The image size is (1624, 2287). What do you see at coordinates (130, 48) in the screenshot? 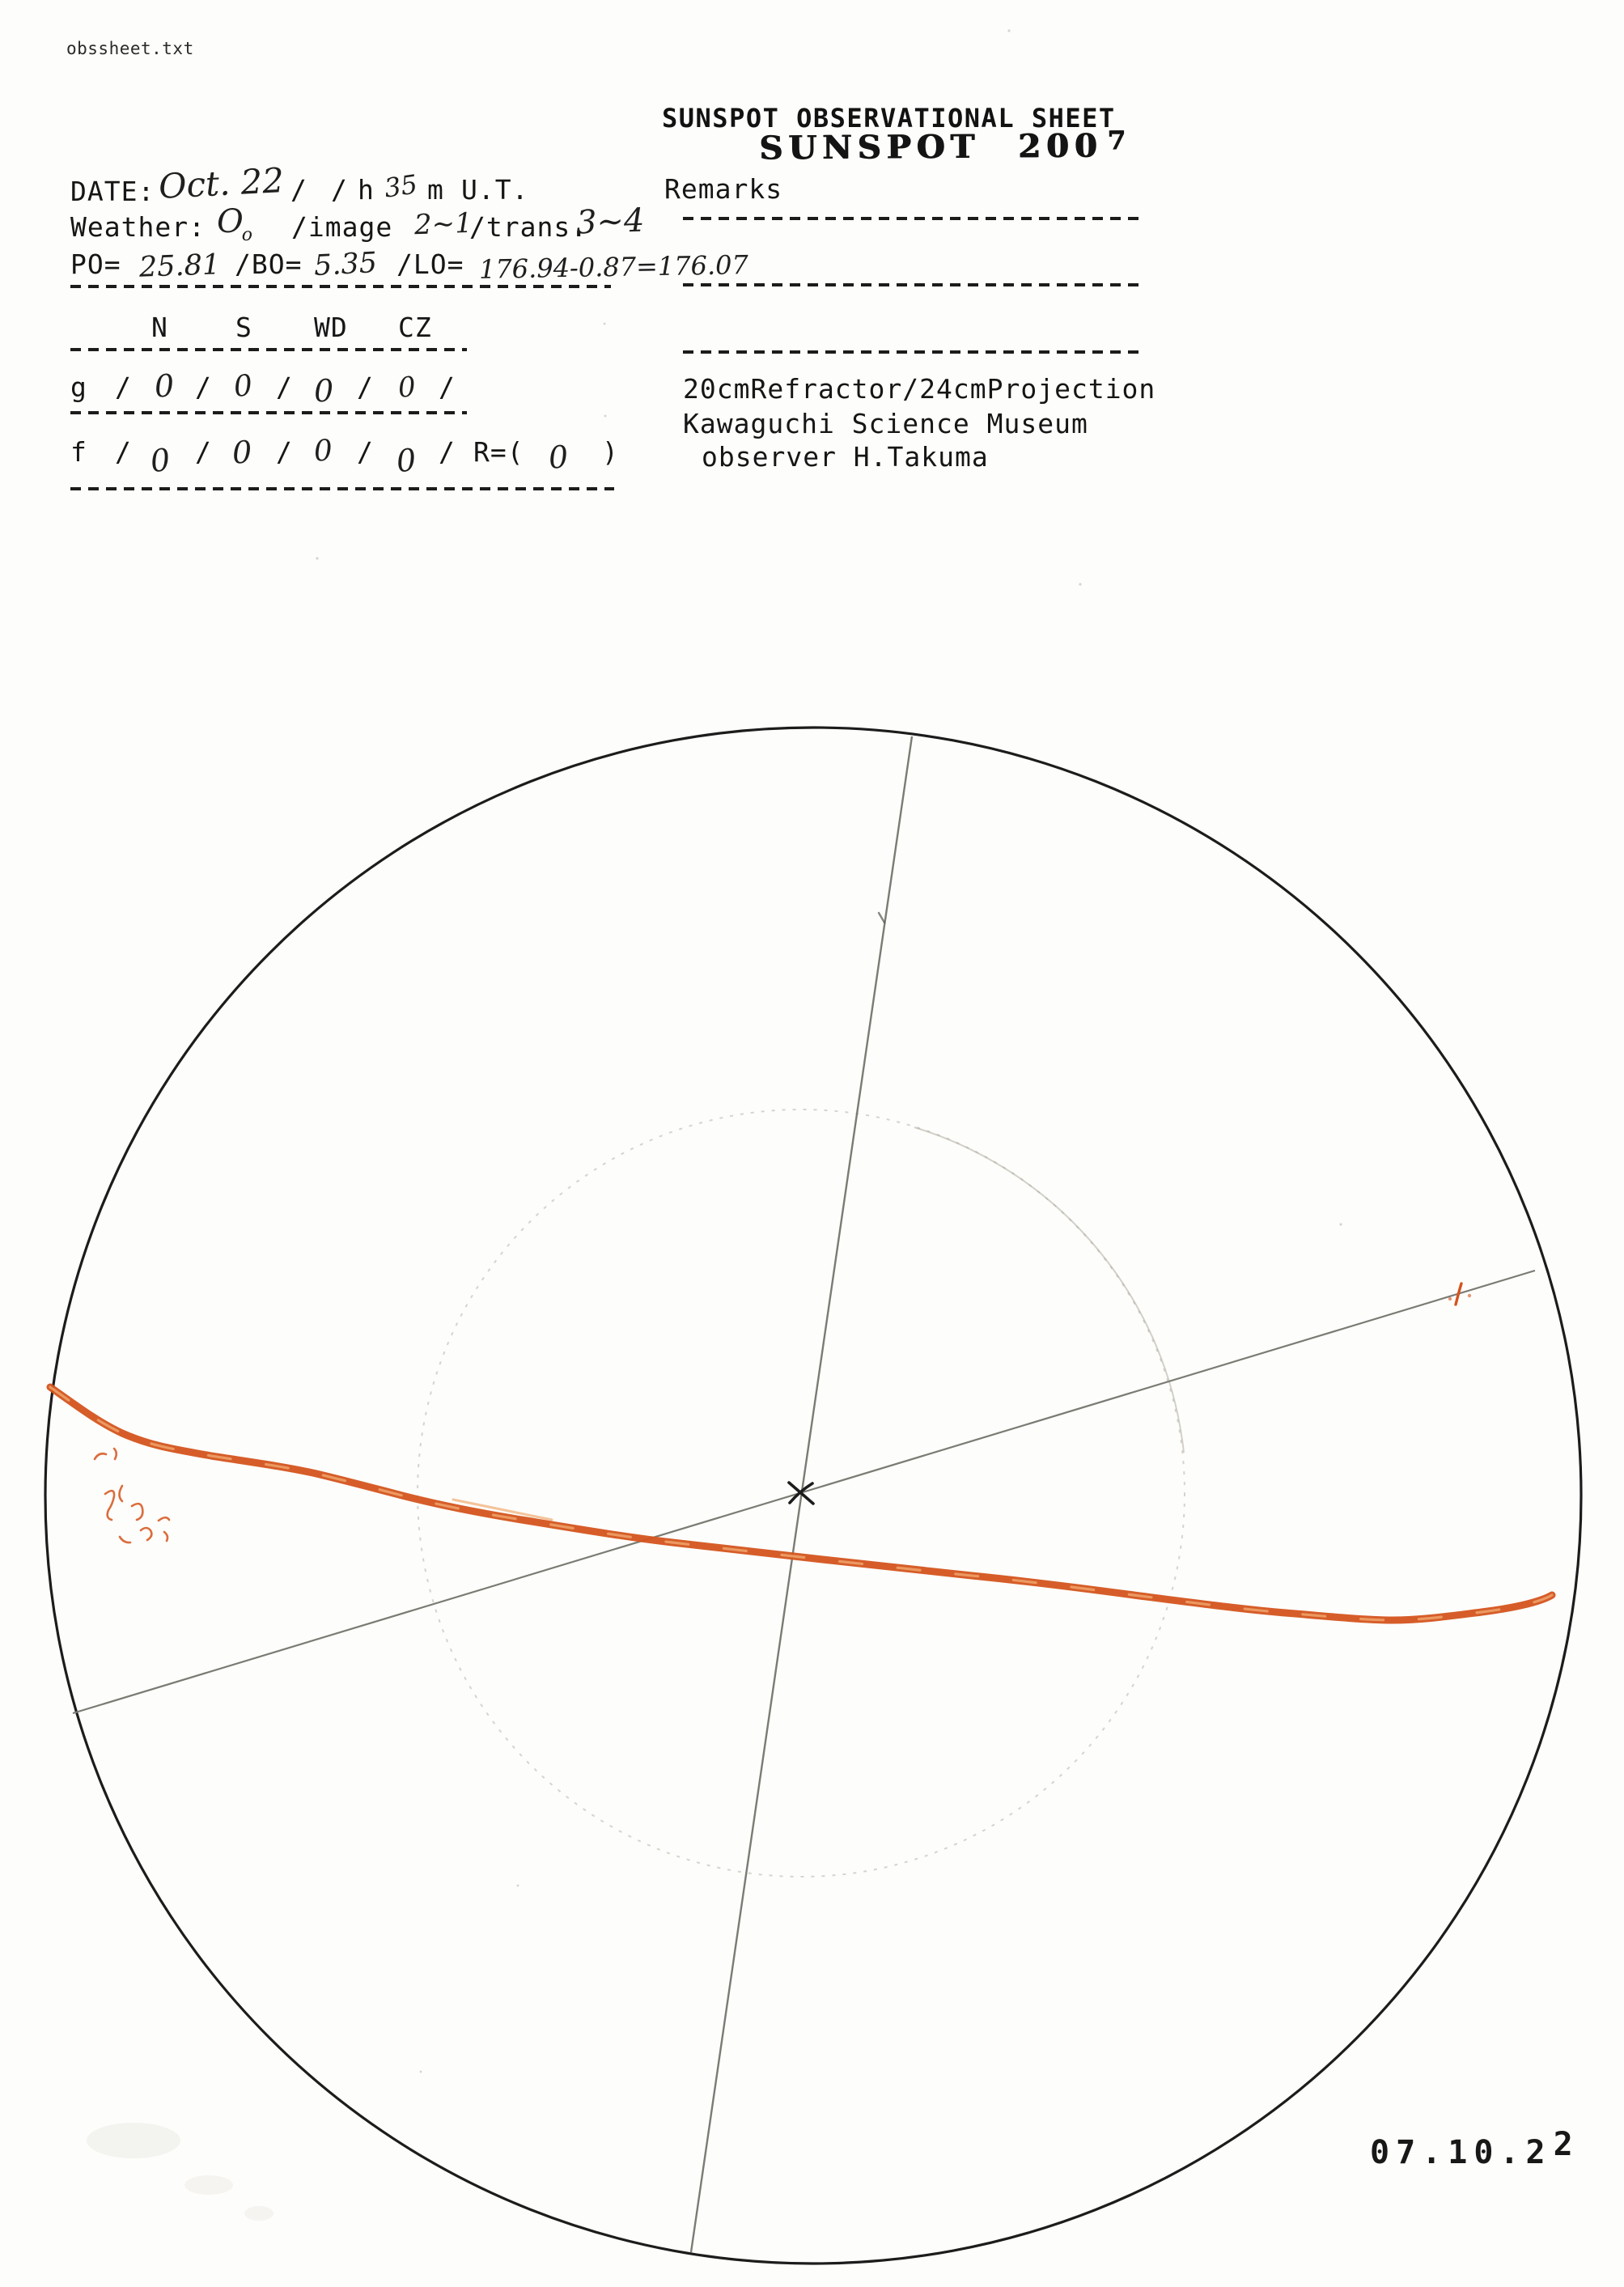
I see `file-name-label: obssheet.txt` at bounding box center [130, 48].